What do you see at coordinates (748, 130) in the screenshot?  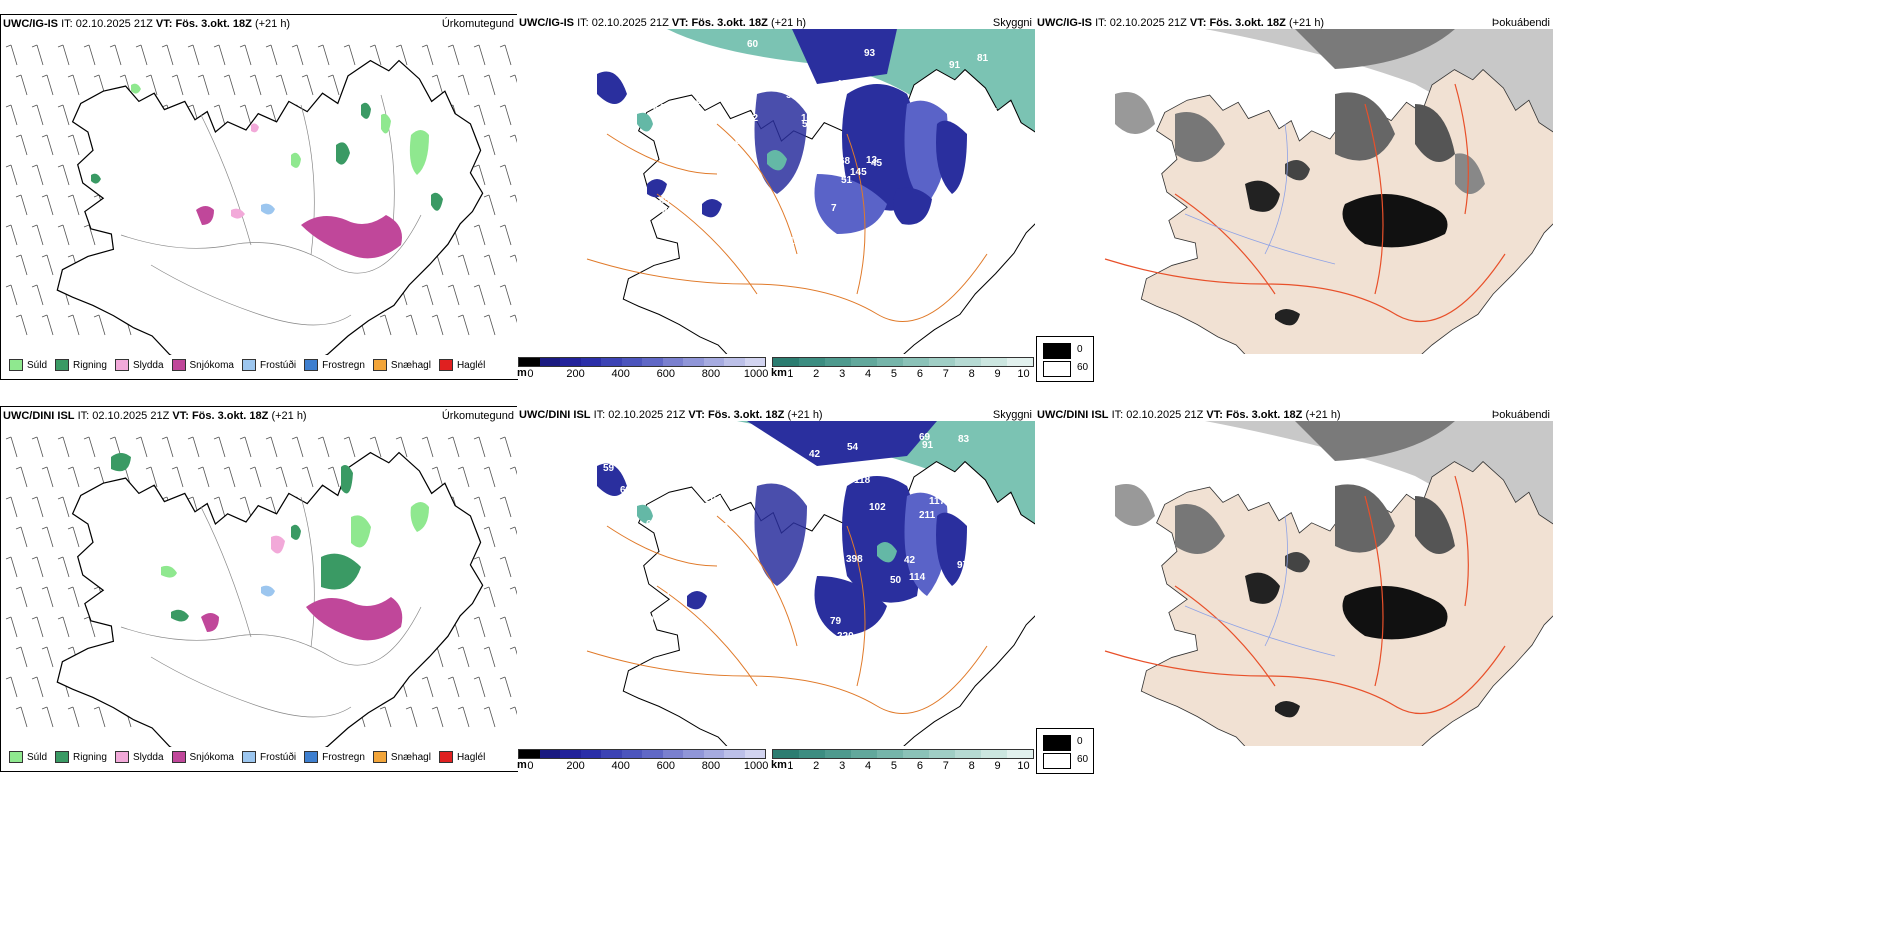 I see `cloud-base-value: 99` at bounding box center [748, 130].